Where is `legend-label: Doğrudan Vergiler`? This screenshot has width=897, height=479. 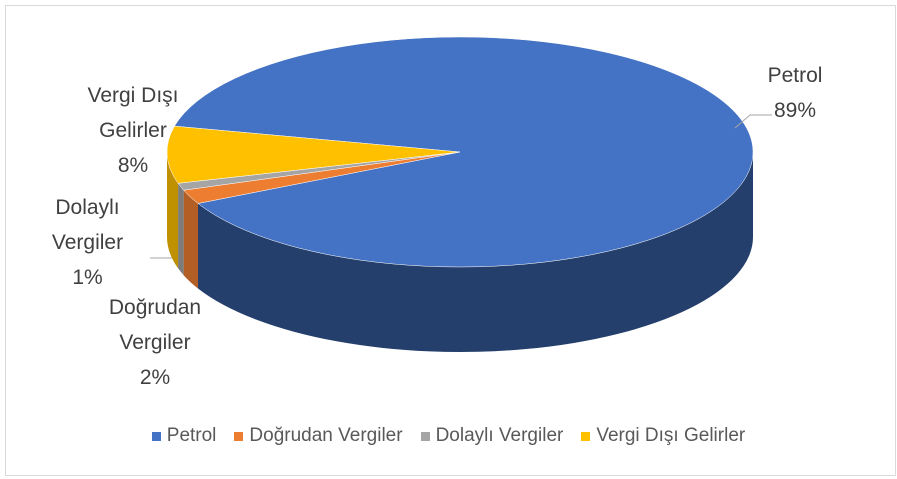 legend-label: Doğrudan Vergiler is located at coordinates (326, 435).